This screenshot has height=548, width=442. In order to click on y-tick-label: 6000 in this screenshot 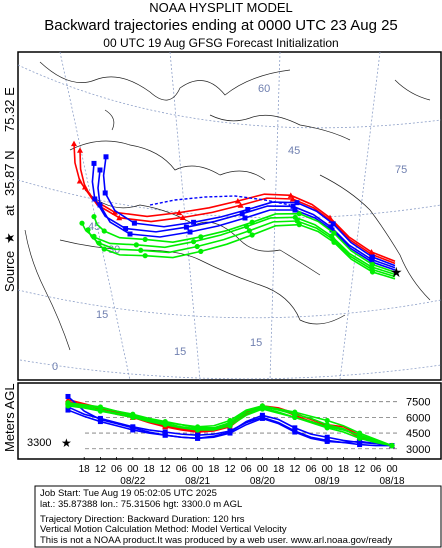, I will do `click(418, 418)`.